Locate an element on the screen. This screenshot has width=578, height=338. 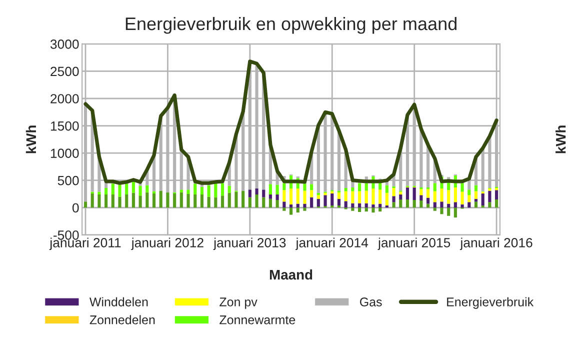
x-tick-label: januari 2012 is located at coordinates (167, 244).